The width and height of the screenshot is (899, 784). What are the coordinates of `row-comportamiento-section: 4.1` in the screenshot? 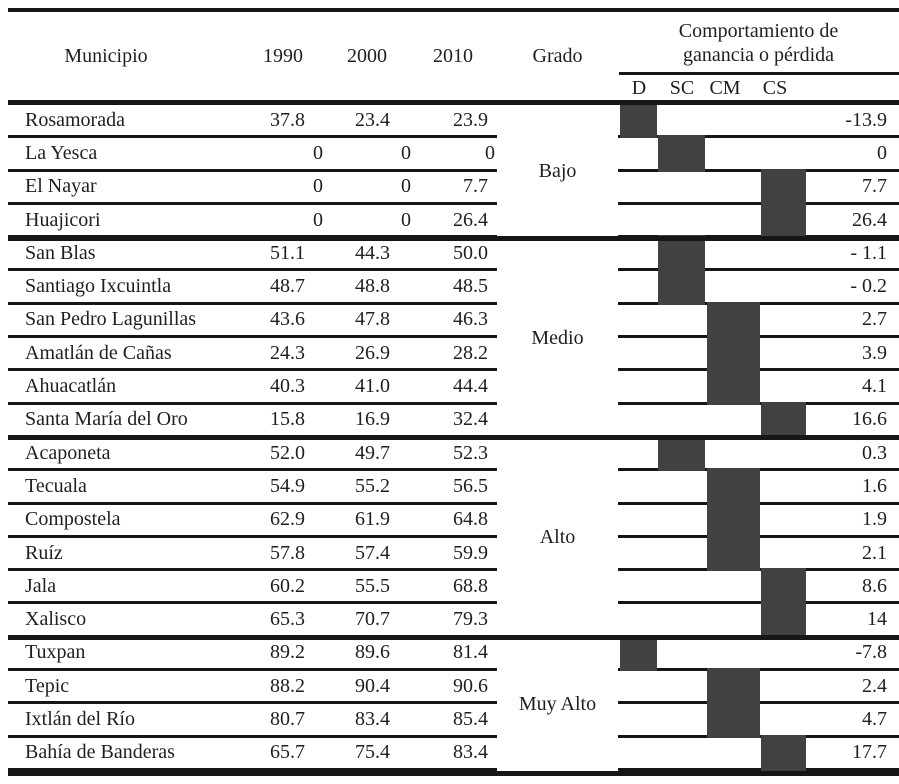 It's located at (758, 386).